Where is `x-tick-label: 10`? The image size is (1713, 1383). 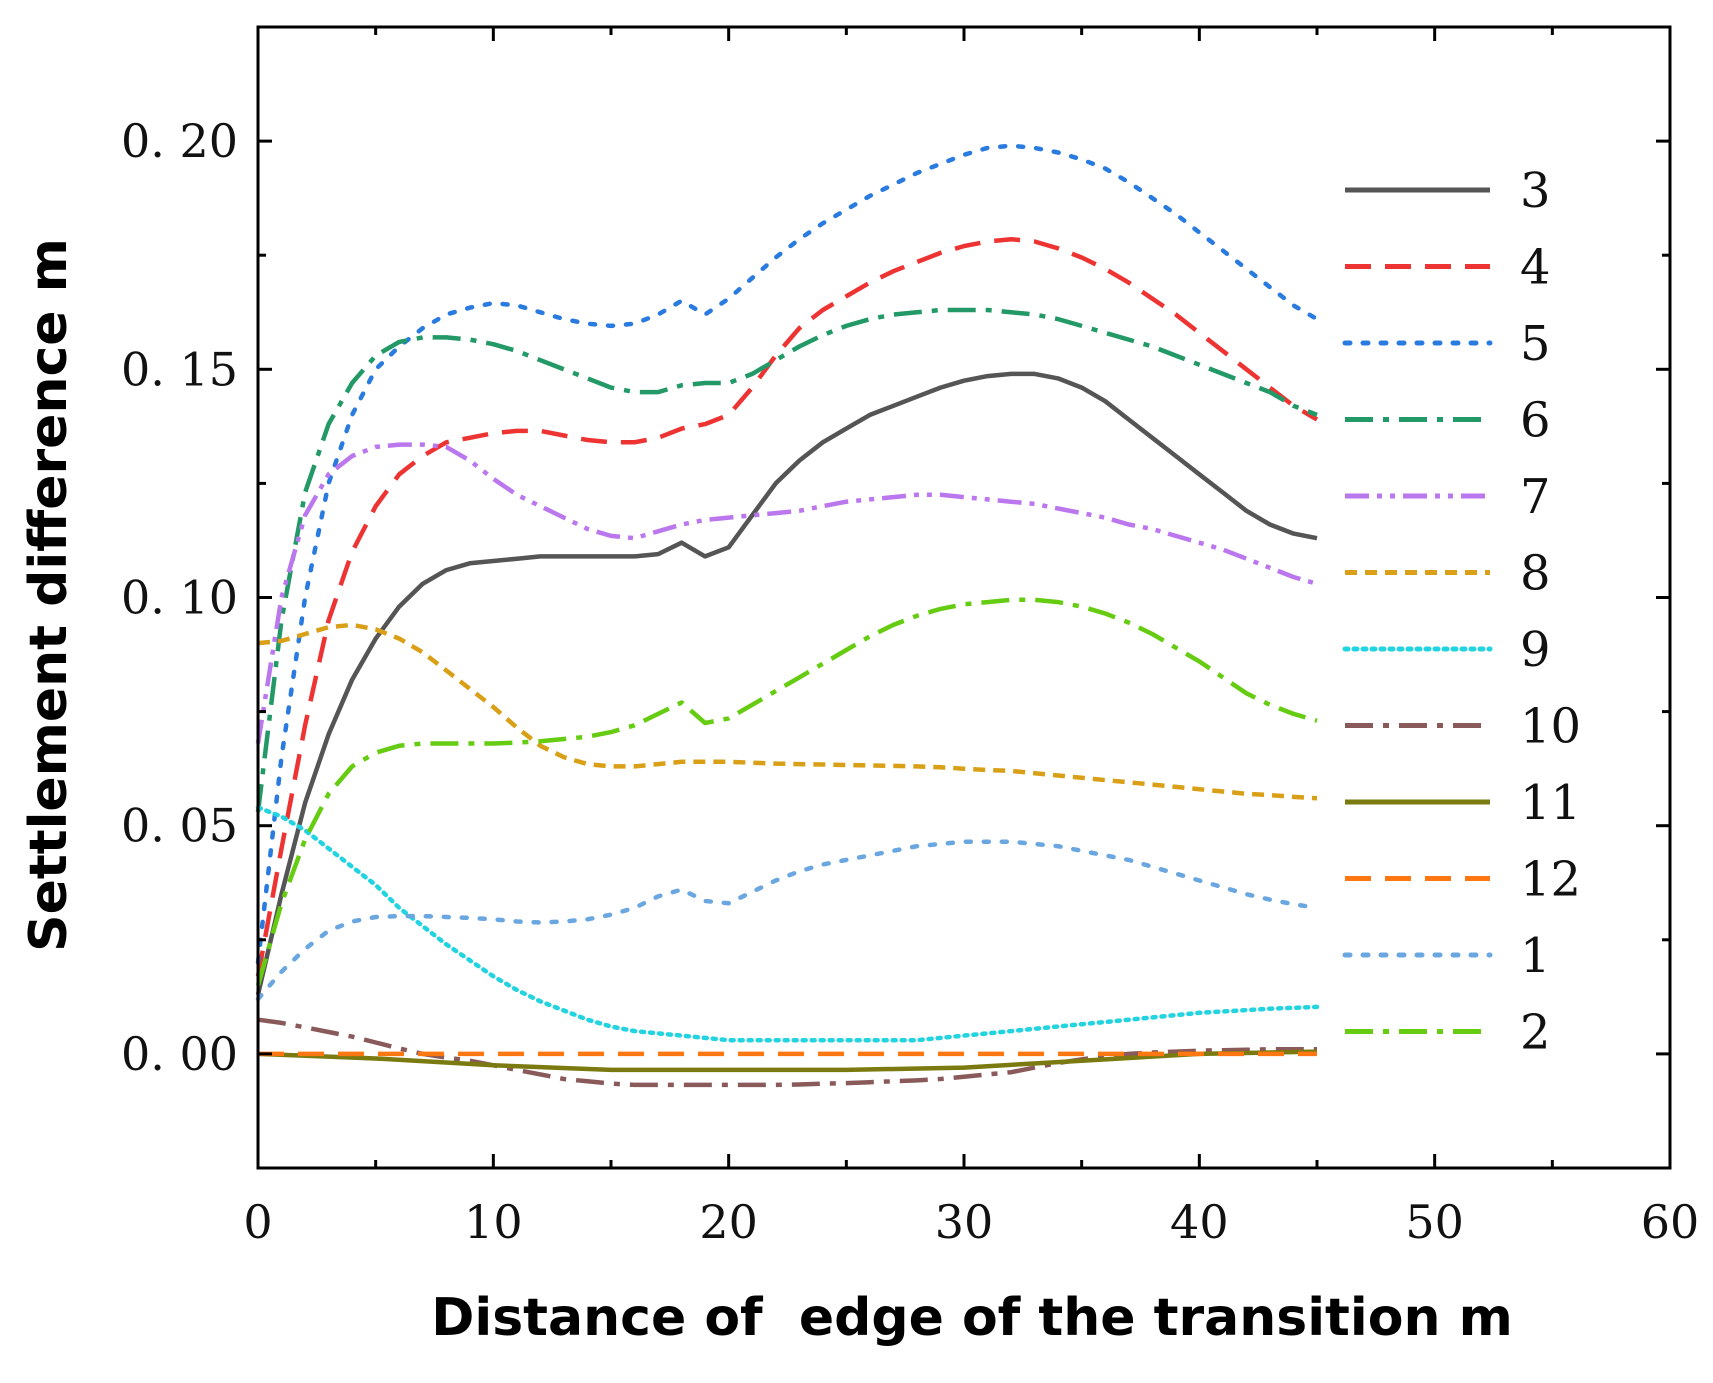 x-tick-label: 10 is located at coordinates (493, 1222).